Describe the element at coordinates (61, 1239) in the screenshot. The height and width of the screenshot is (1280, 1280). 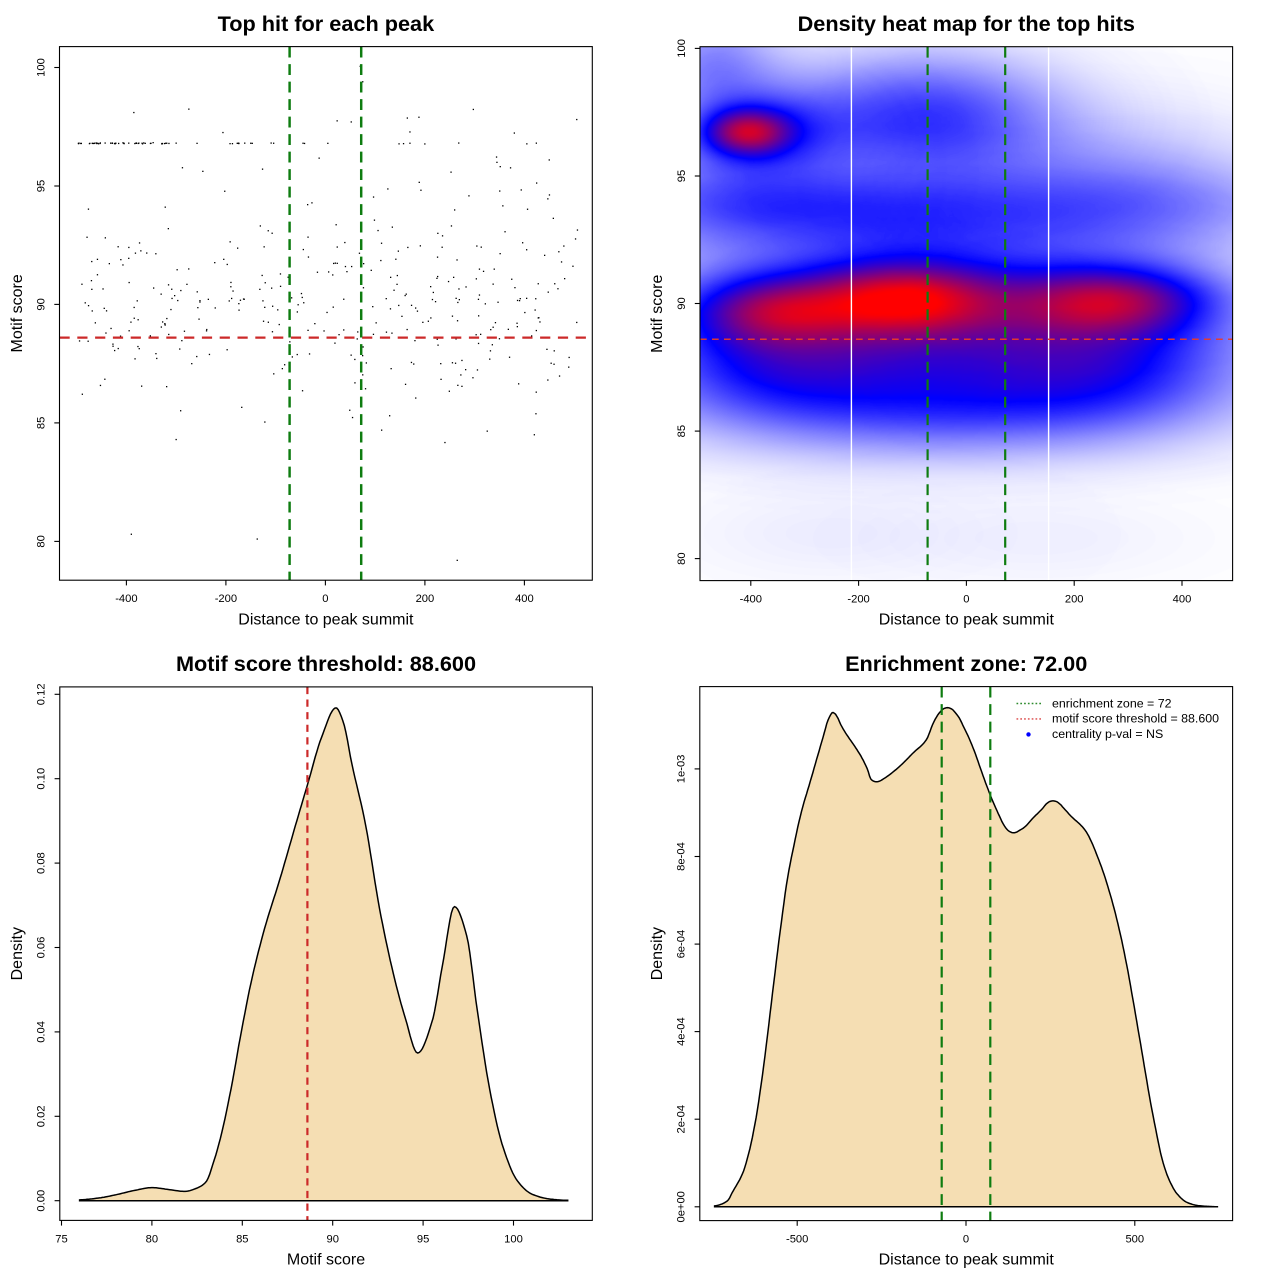
I see `svg-text: 75` at that location.